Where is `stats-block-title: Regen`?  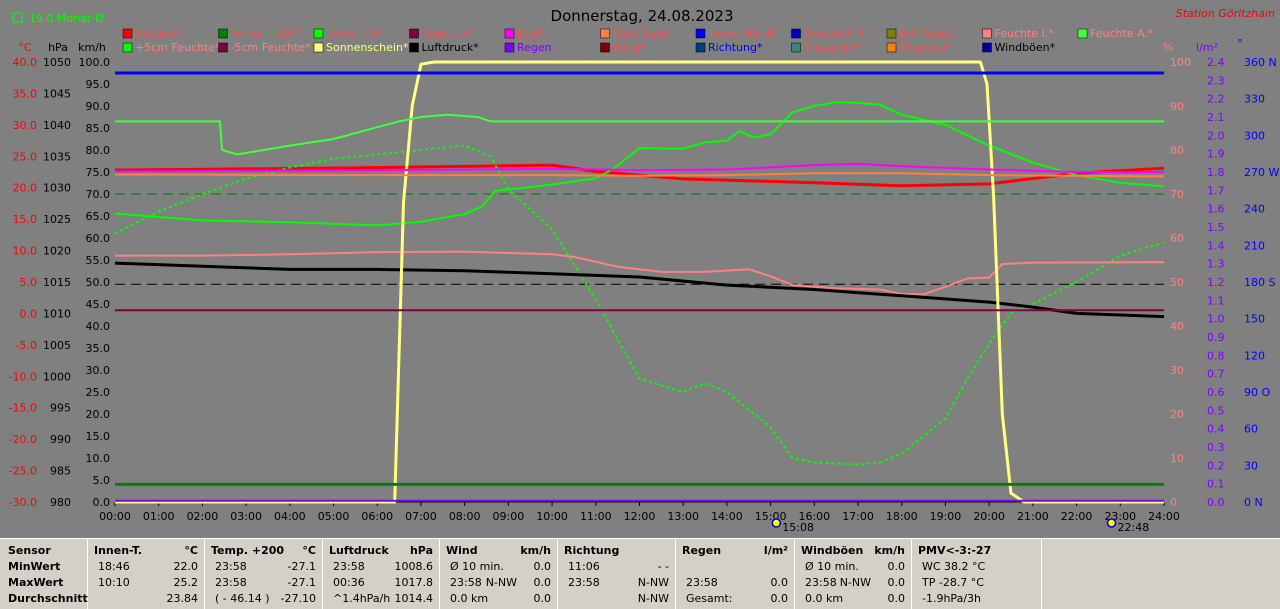
stats-block-title: Regen is located at coordinates (702, 550).